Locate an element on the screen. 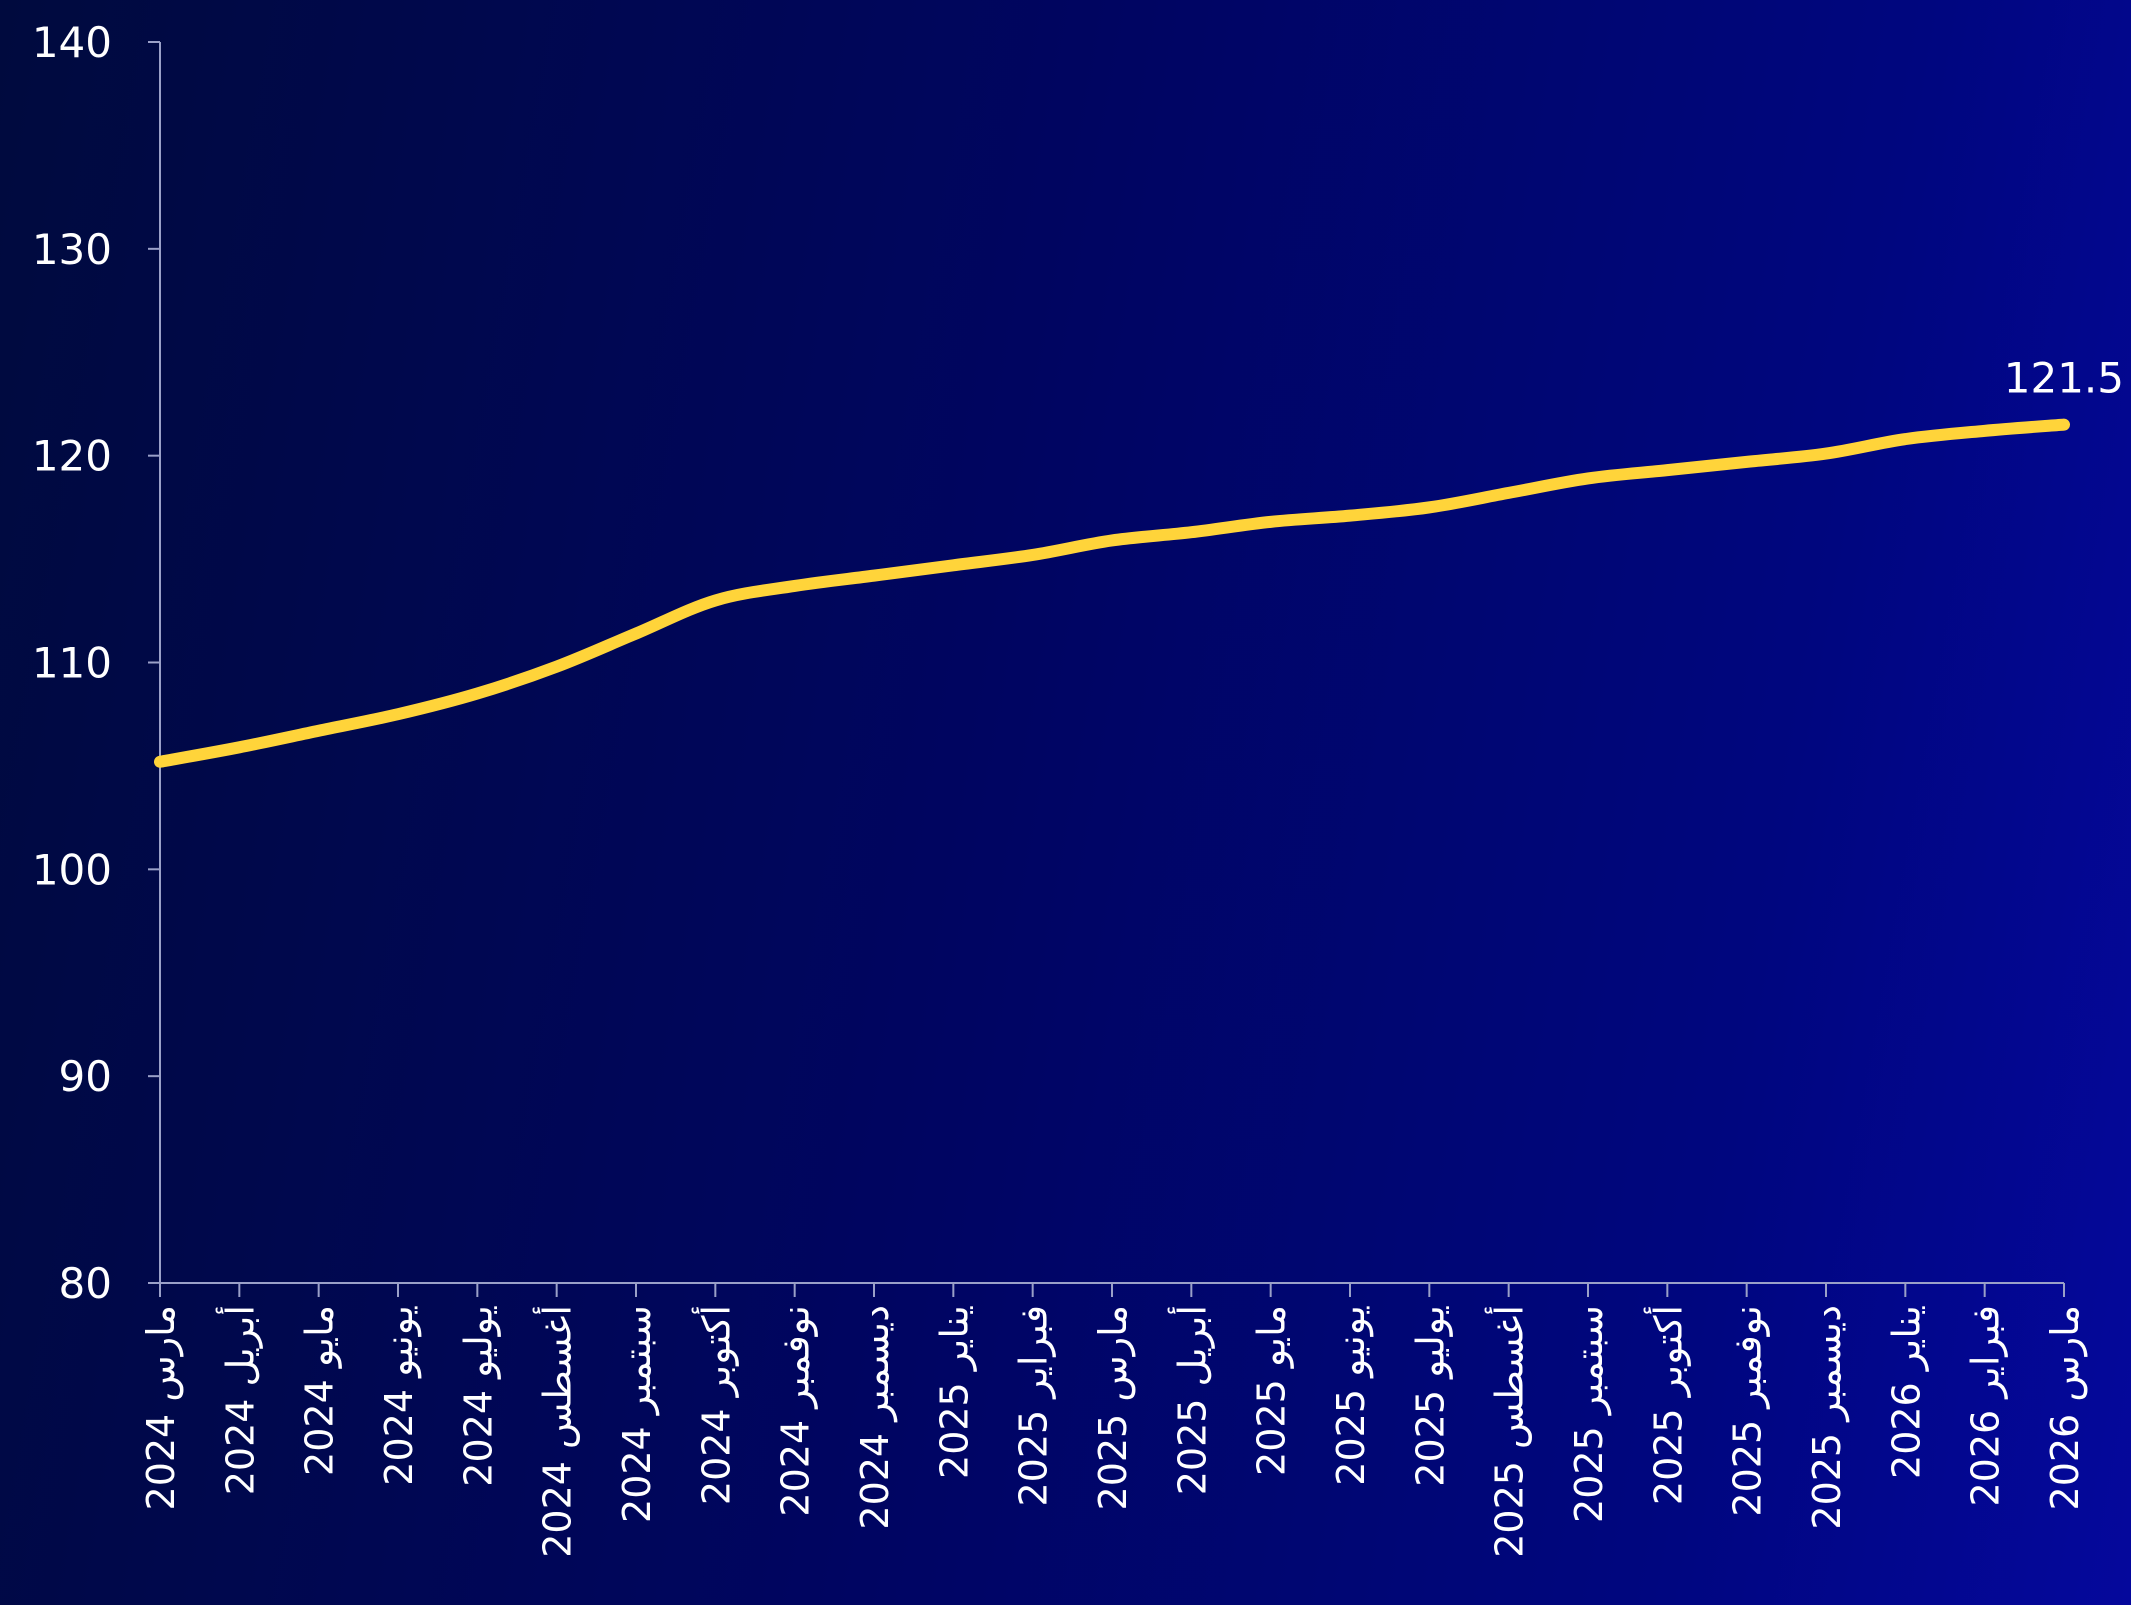  x-tick-label: ديسمبر 2025 is located at coordinates (1827, 1417).